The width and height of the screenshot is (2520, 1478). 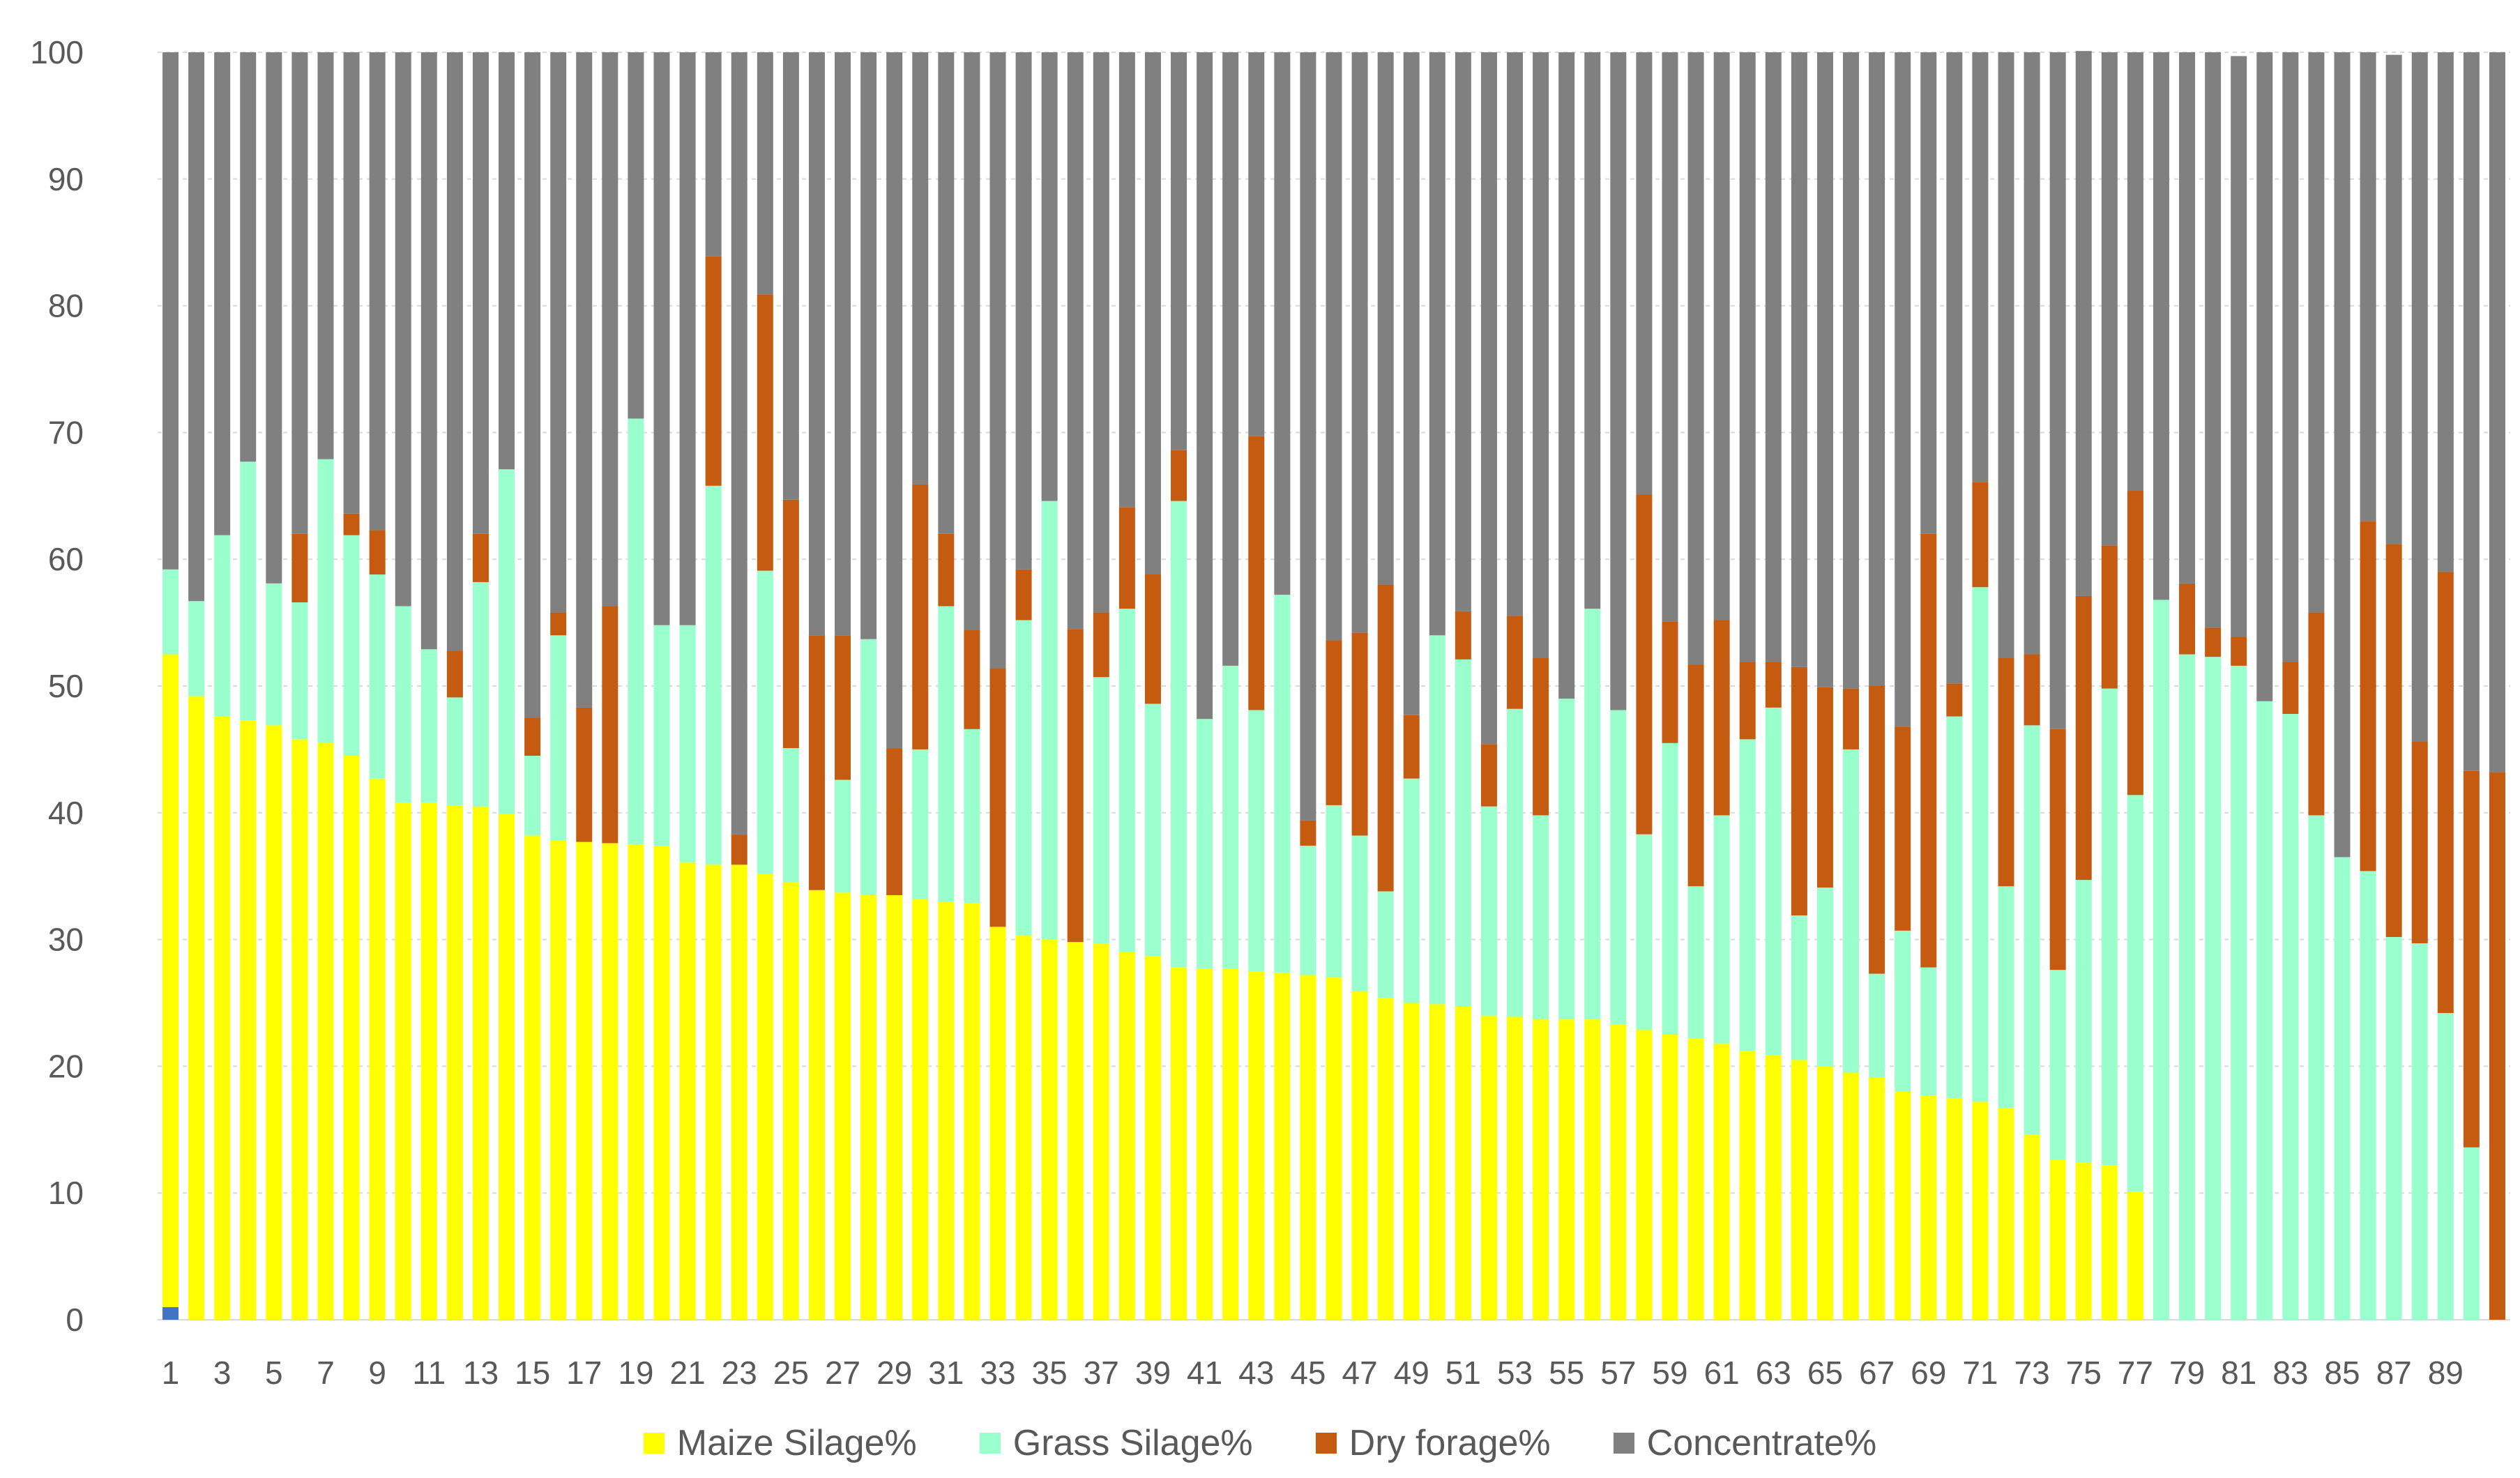 I want to click on legend-label: Maize Silage%, so click(x=796, y=1443).